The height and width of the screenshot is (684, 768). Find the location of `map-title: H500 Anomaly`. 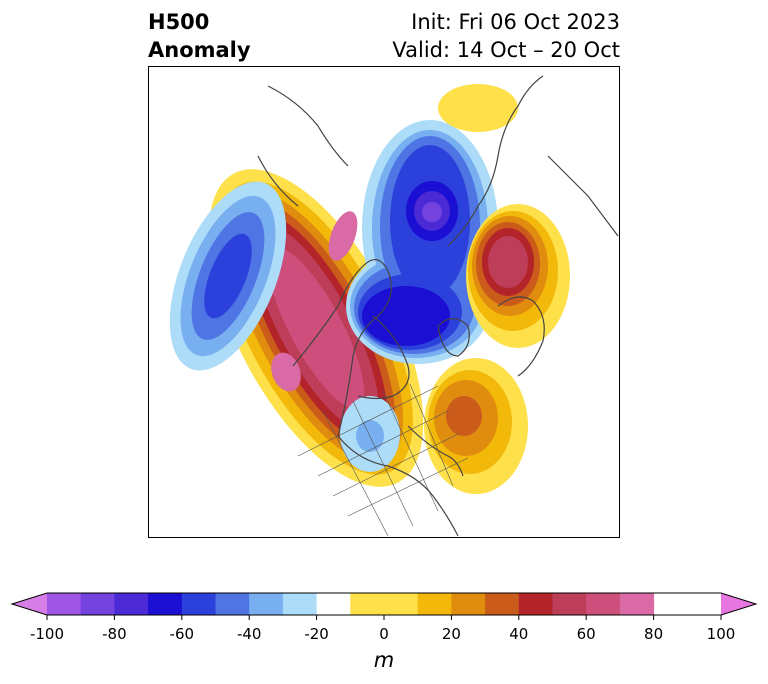

map-title: H500 Anomaly is located at coordinates (199, 36).